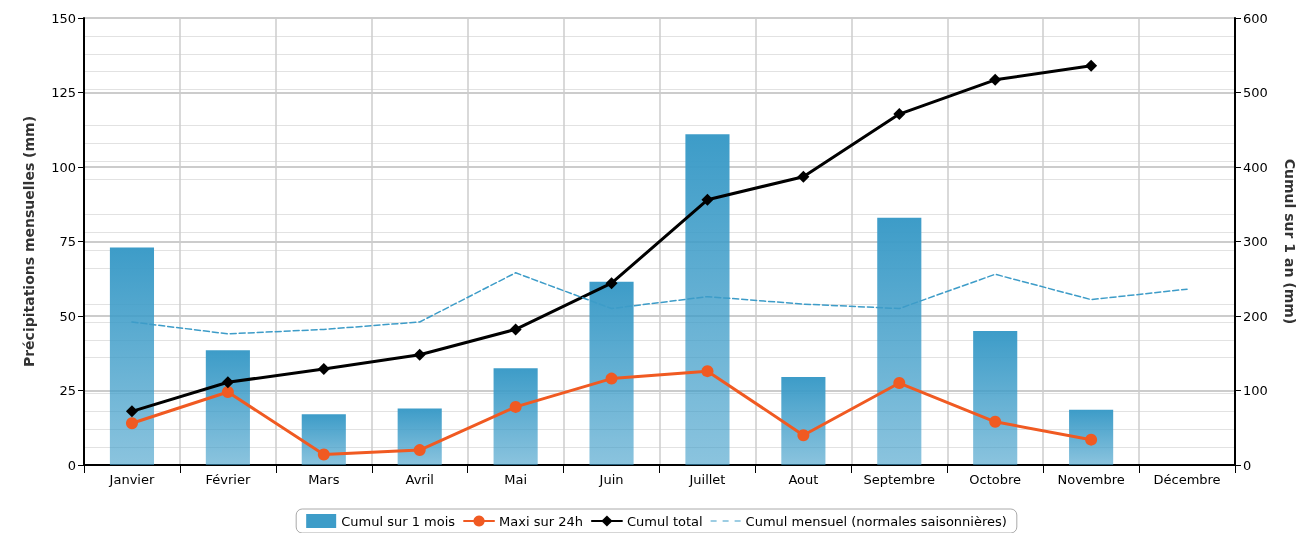 Image resolution: width=1313 pixels, height=533 pixels. What do you see at coordinates (995, 479) in the screenshot?
I see `x-tick-label: Octobre` at bounding box center [995, 479].